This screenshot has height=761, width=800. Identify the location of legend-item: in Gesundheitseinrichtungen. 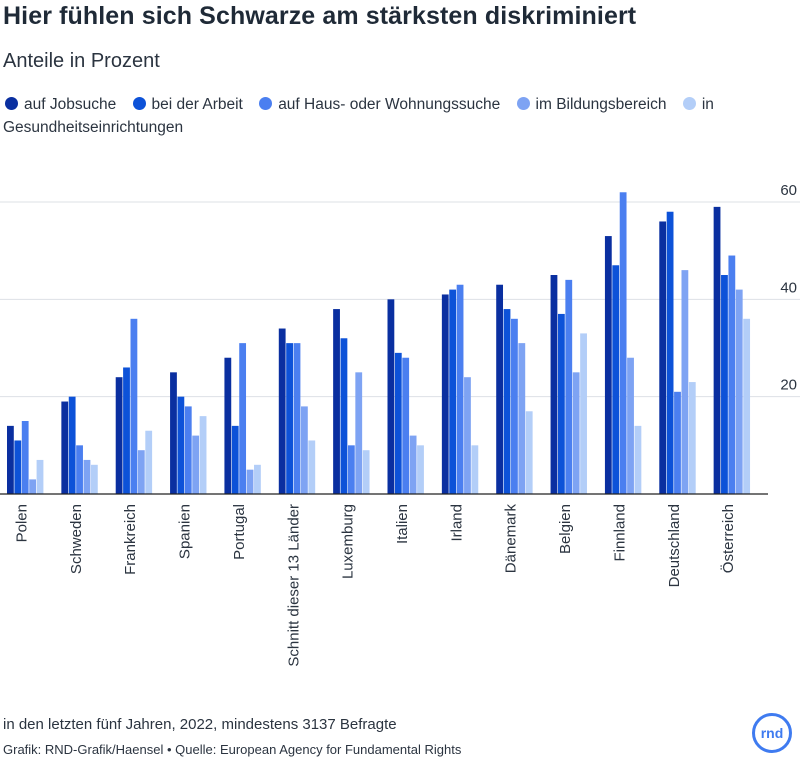
(358, 116).